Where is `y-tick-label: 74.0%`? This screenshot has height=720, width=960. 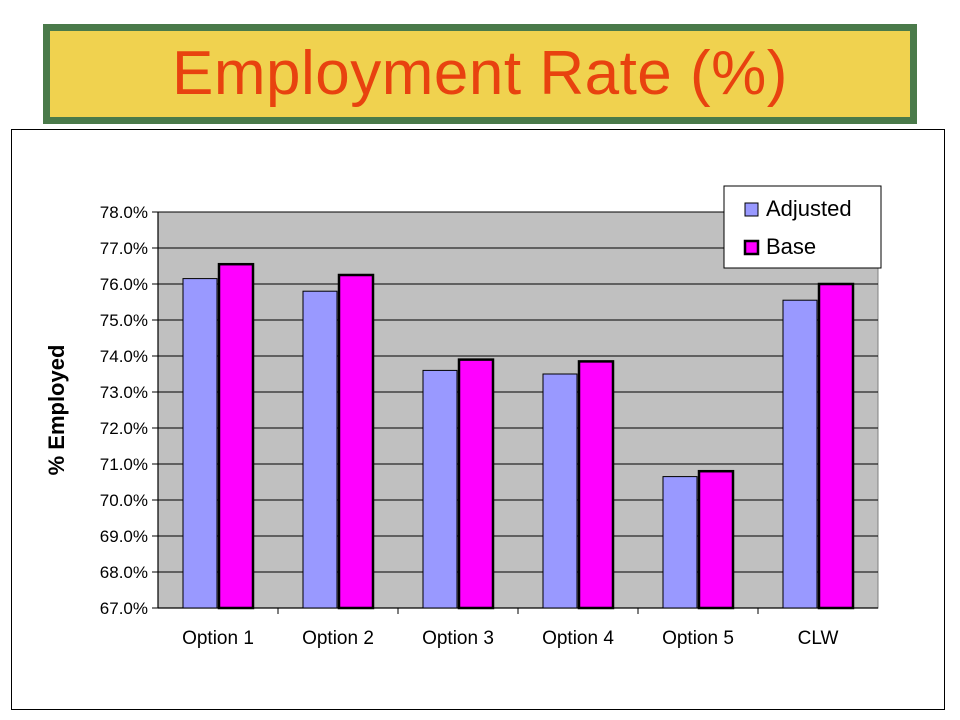
y-tick-label: 74.0% is located at coordinates (124, 356).